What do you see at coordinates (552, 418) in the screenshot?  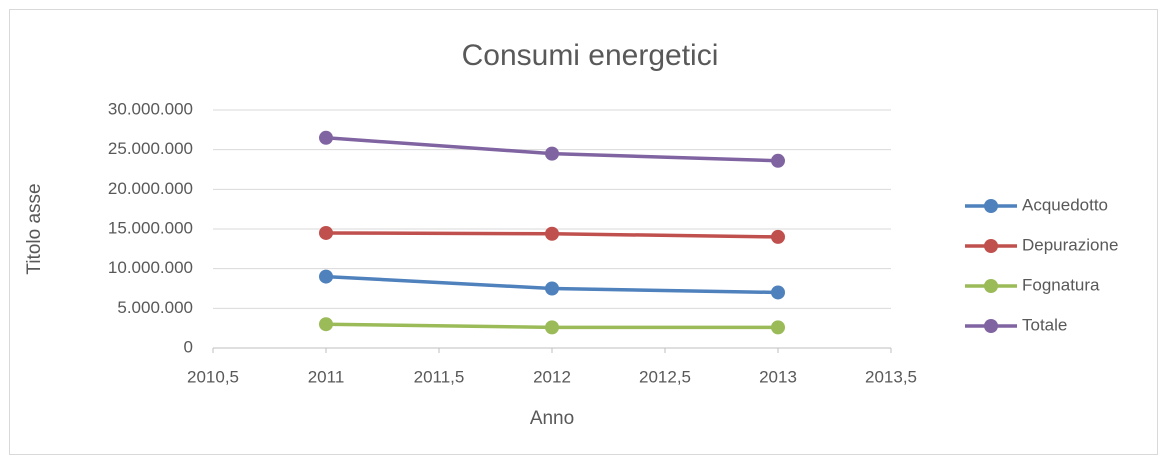 I see `x-axis-title: Anno` at bounding box center [552, 418].